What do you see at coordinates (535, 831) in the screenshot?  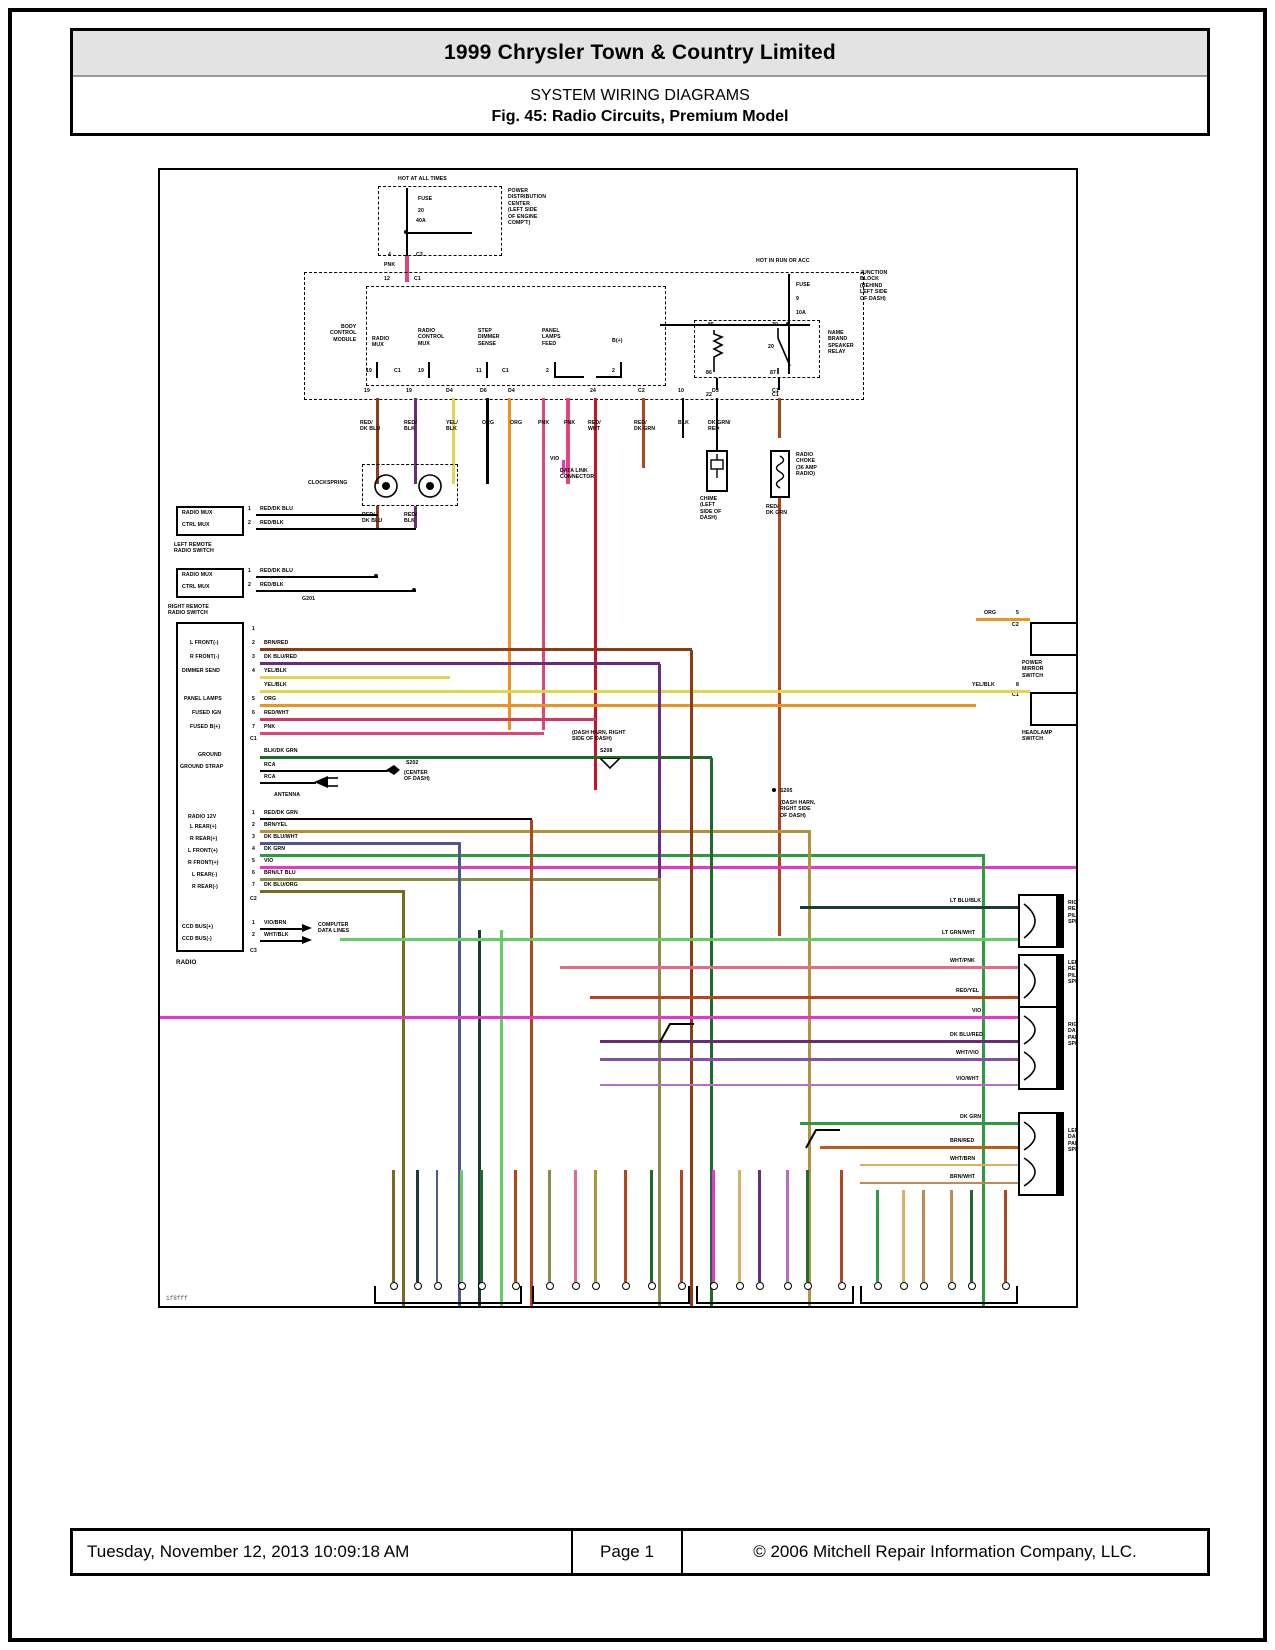 I see `wire-brnyel` at bounding box center [535, 831].